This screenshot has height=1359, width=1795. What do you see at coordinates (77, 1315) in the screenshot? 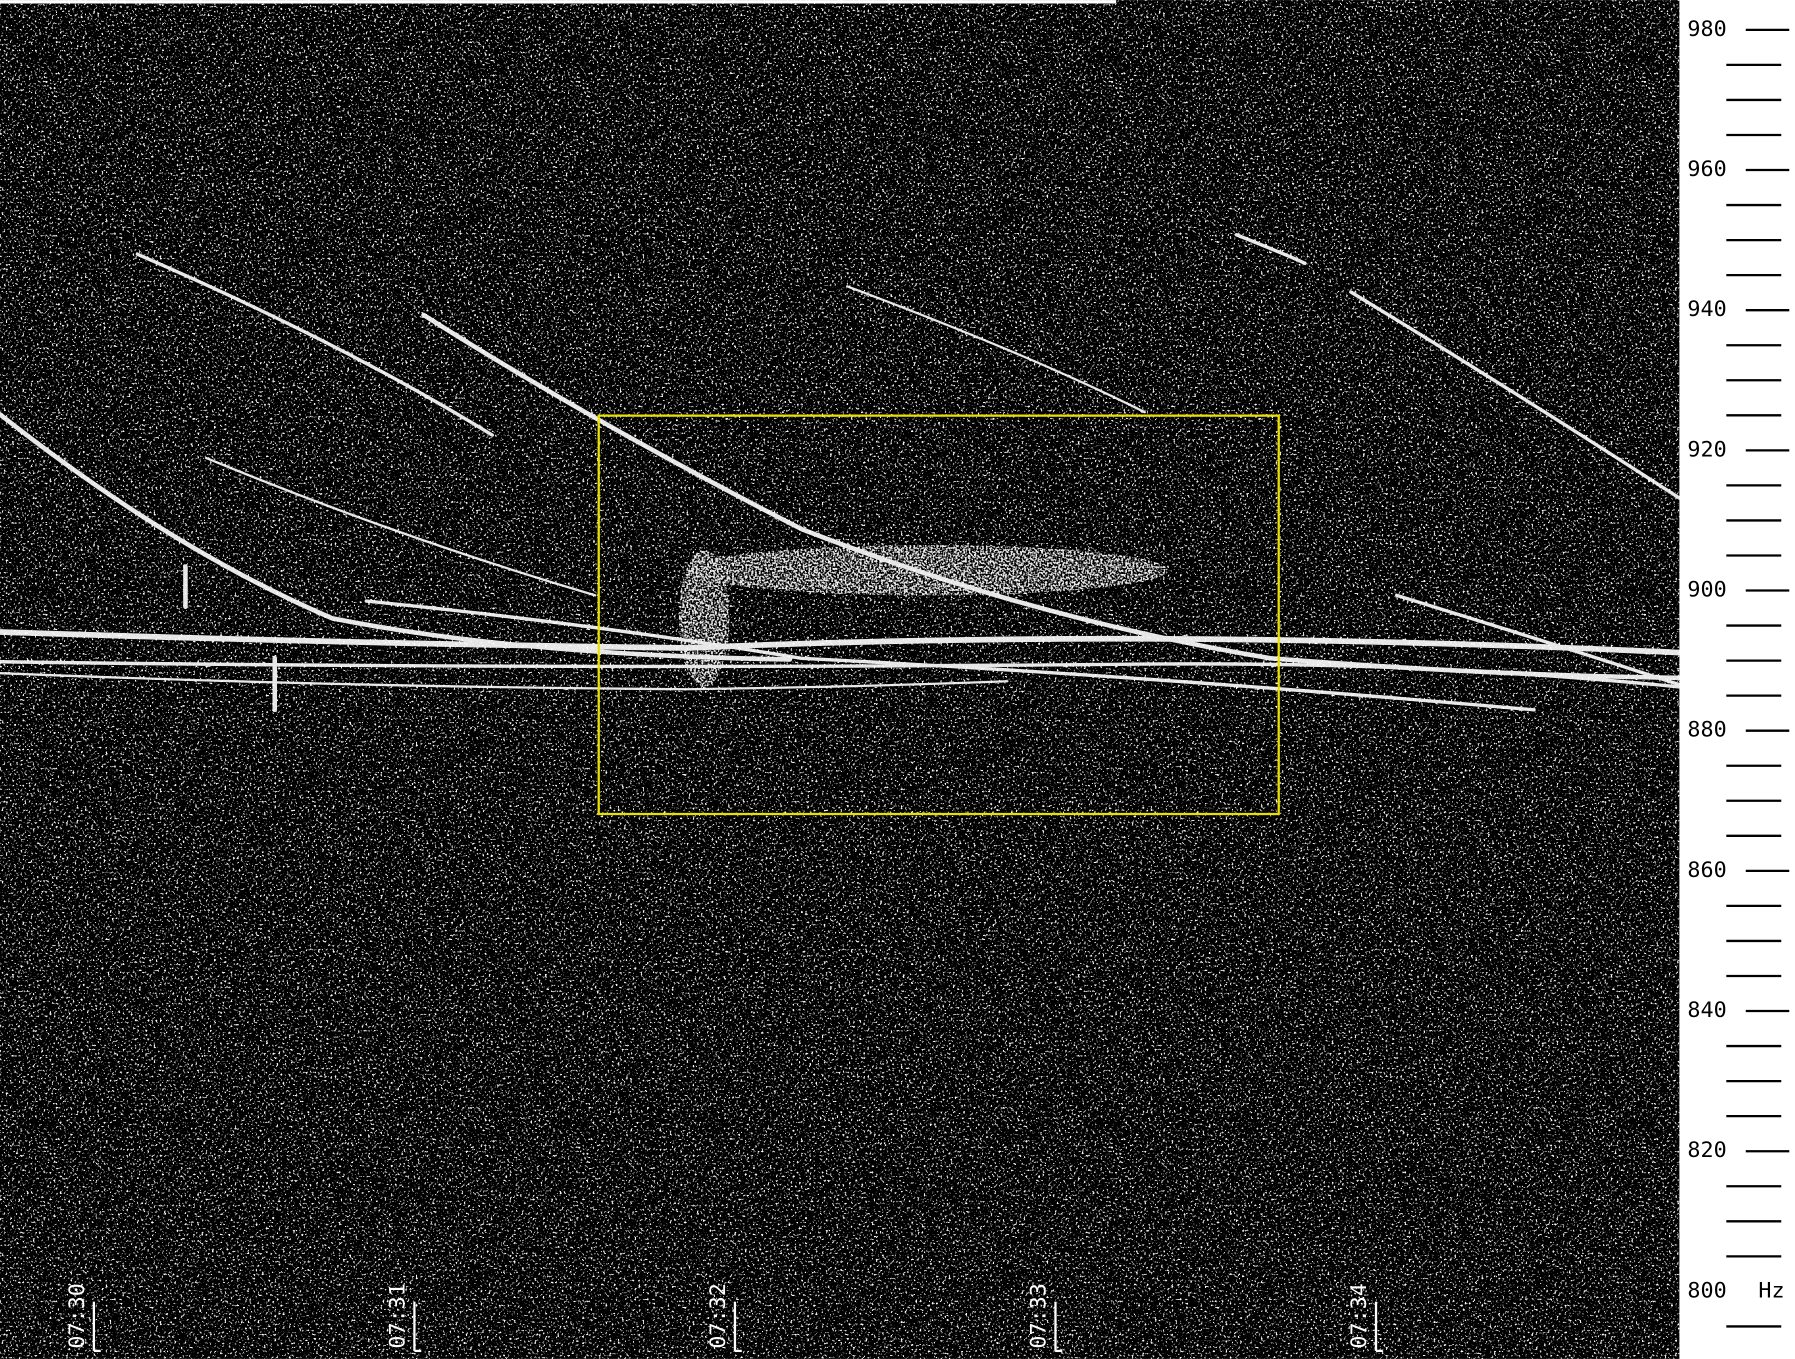
I see `time-label: 07:30` at bounding box center [77, 1315].